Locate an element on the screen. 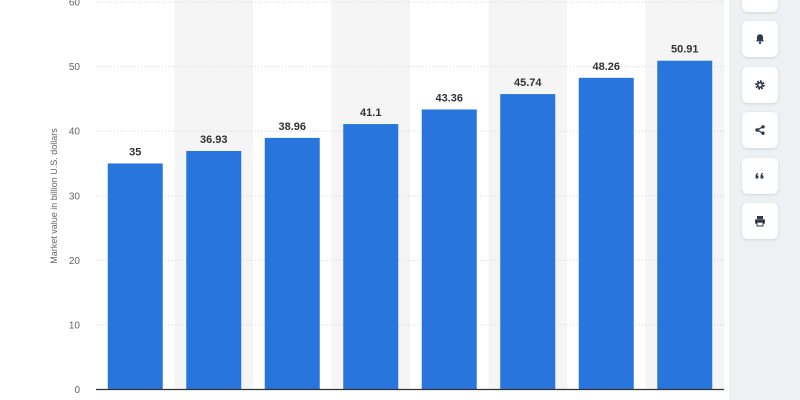 This screenshot has height=400, width=800. gear-icon is located at coordinates (760, 85).